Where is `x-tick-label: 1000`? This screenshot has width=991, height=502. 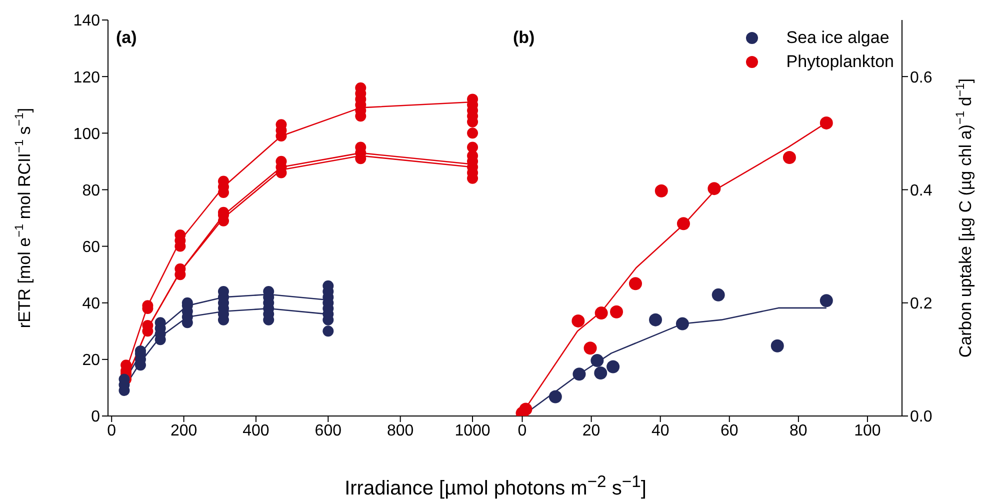 x-tick-label: 1000 is located at coordinates (472, 431).